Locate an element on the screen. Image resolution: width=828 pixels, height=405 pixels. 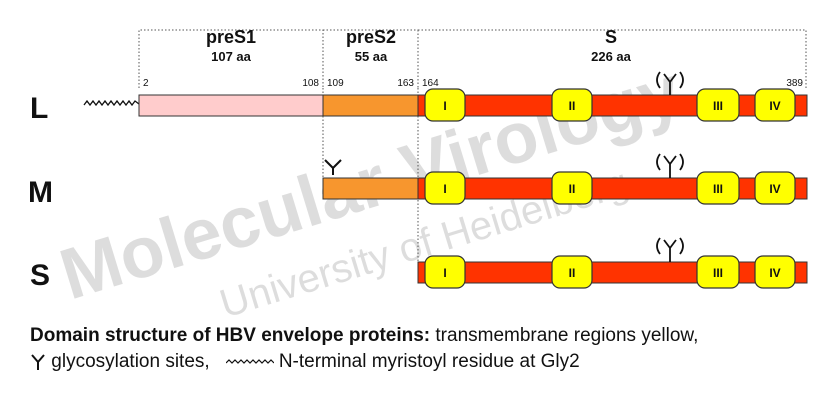
tm-regions-S: I II III IV is located at coordinates (610, 272).